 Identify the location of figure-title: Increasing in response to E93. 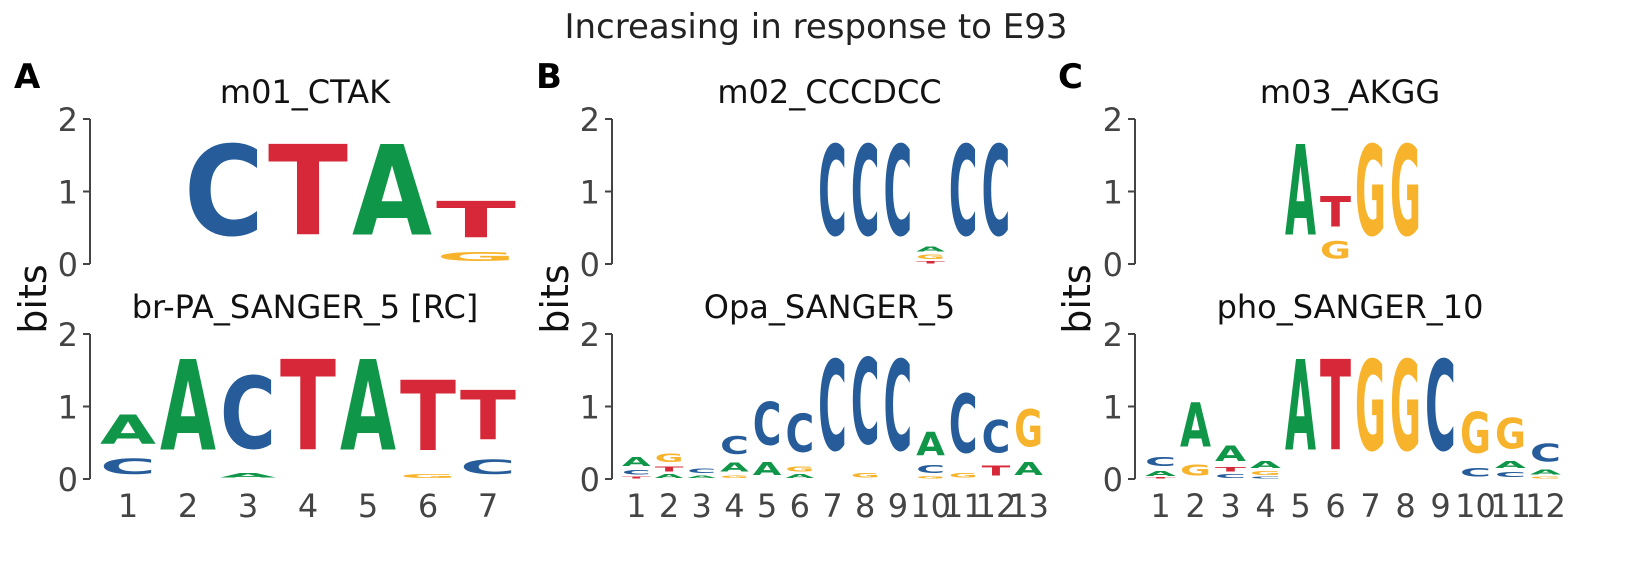
(815, 27).